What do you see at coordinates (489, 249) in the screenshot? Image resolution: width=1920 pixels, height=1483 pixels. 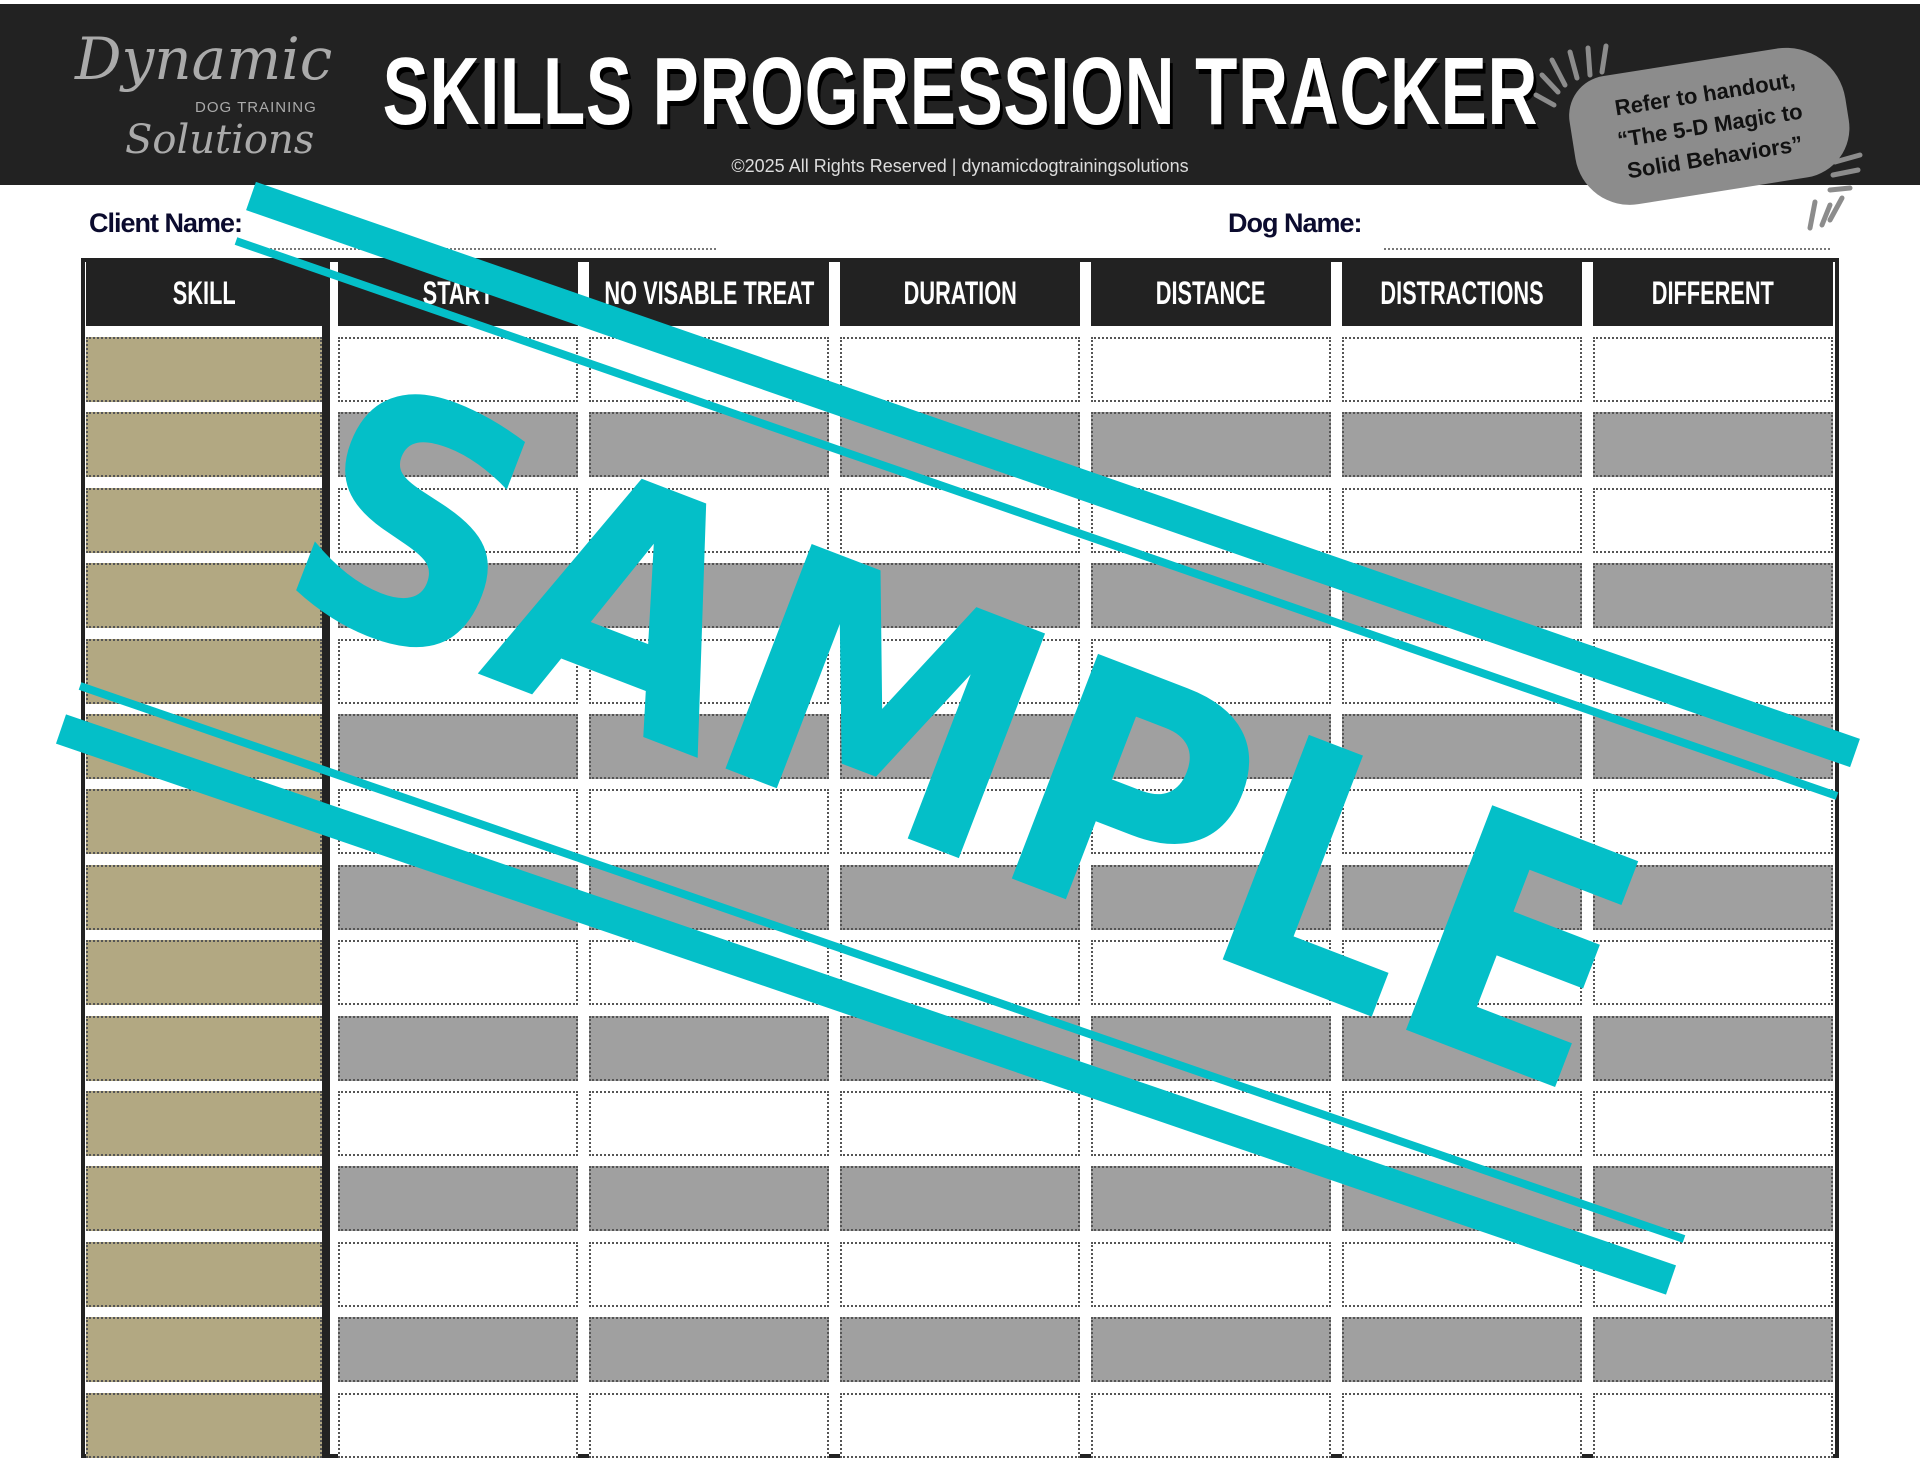 I see `client-name-field` at bounding box center [489, 249].